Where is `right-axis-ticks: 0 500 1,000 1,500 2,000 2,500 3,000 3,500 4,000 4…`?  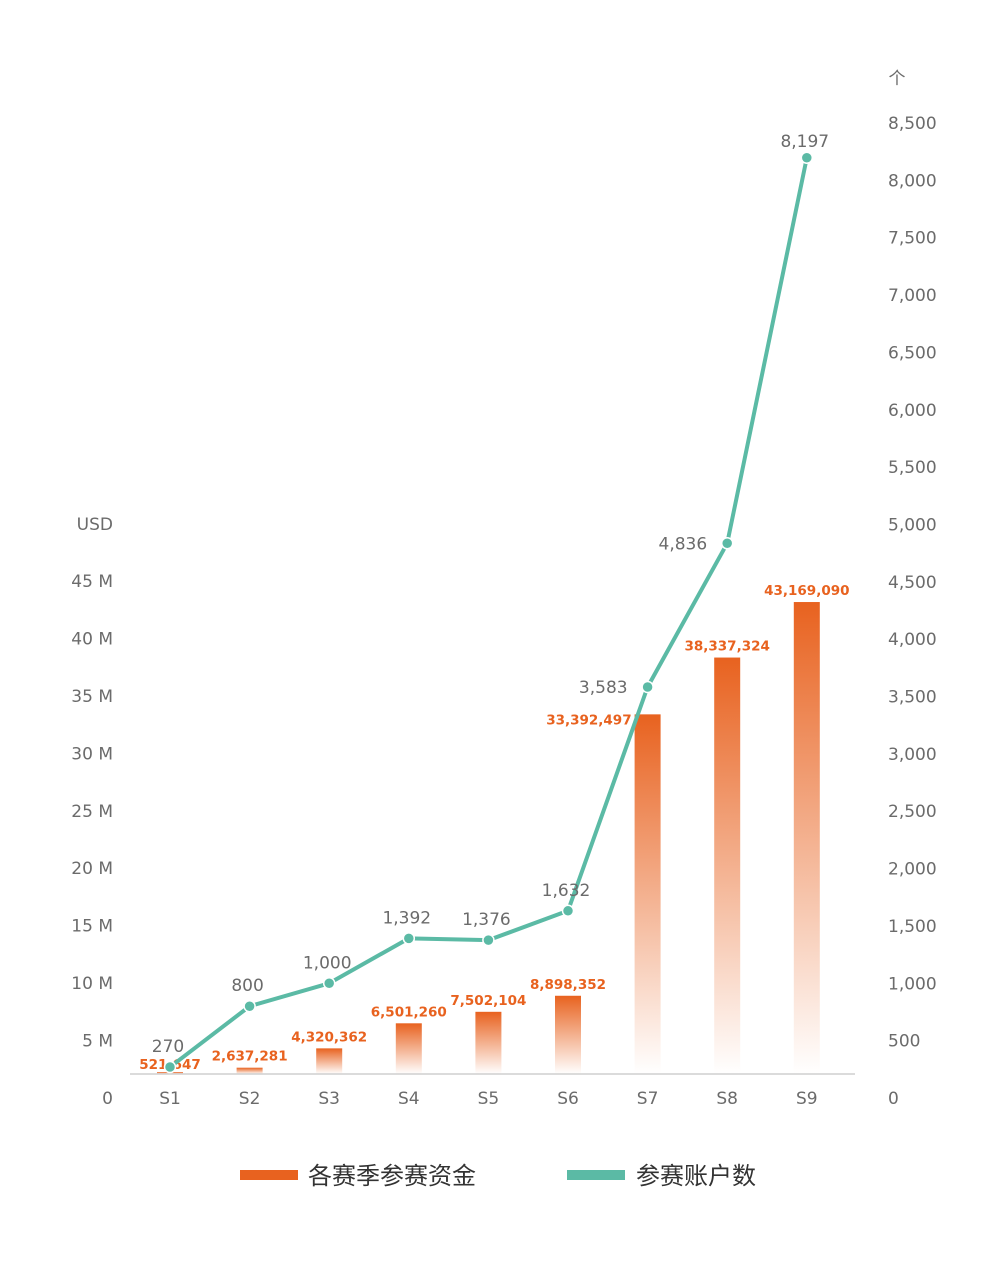
right-axis-ticks: 0 500 1,000 1,500 2,000 2,500 3,000 3,500 4,000 4… is located at coordinates (912, 611).